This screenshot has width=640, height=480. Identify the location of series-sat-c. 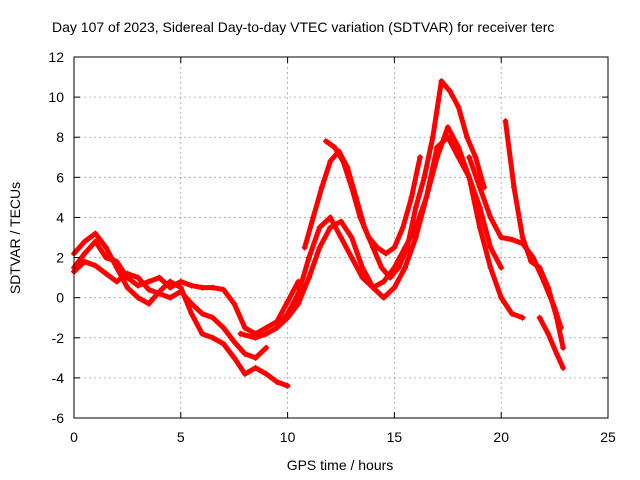
(170, 309).